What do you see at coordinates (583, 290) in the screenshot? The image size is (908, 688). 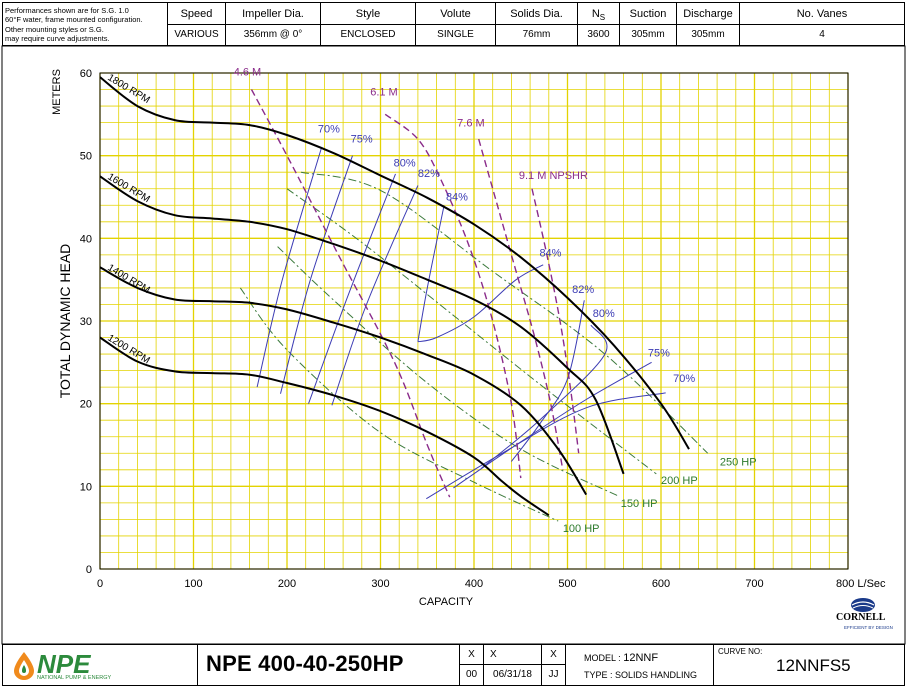 I see `efficiency-label: 82%` at bounding box center [583, 290].